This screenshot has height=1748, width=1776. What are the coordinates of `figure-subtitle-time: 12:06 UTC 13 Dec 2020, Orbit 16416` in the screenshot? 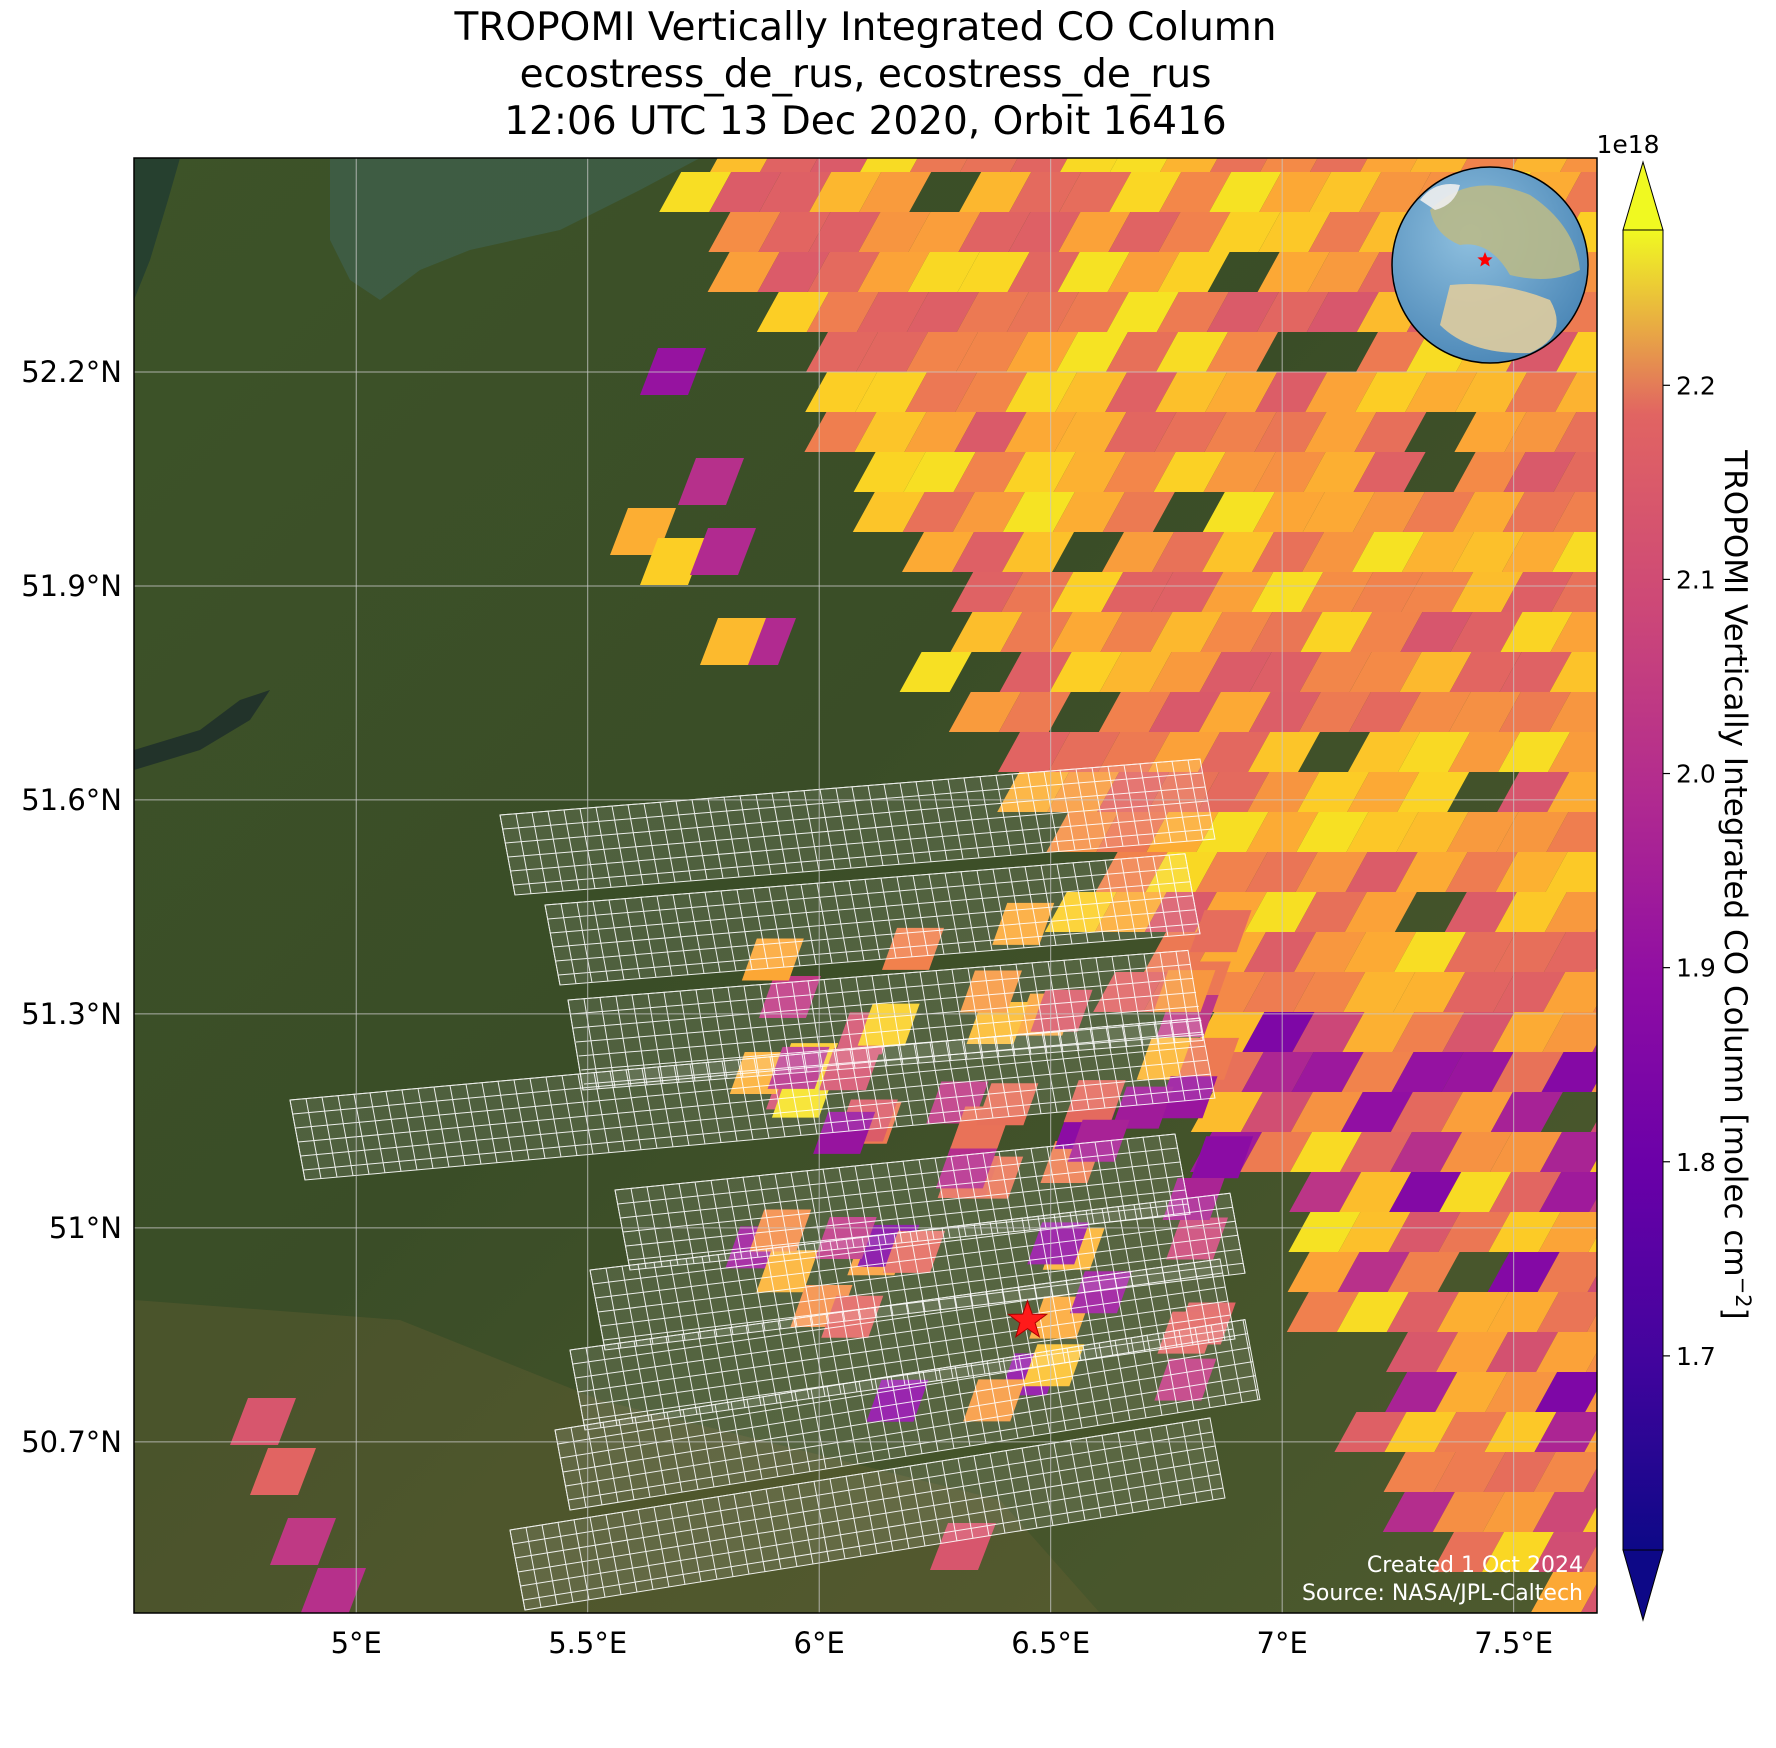 It's located at (865, 121).